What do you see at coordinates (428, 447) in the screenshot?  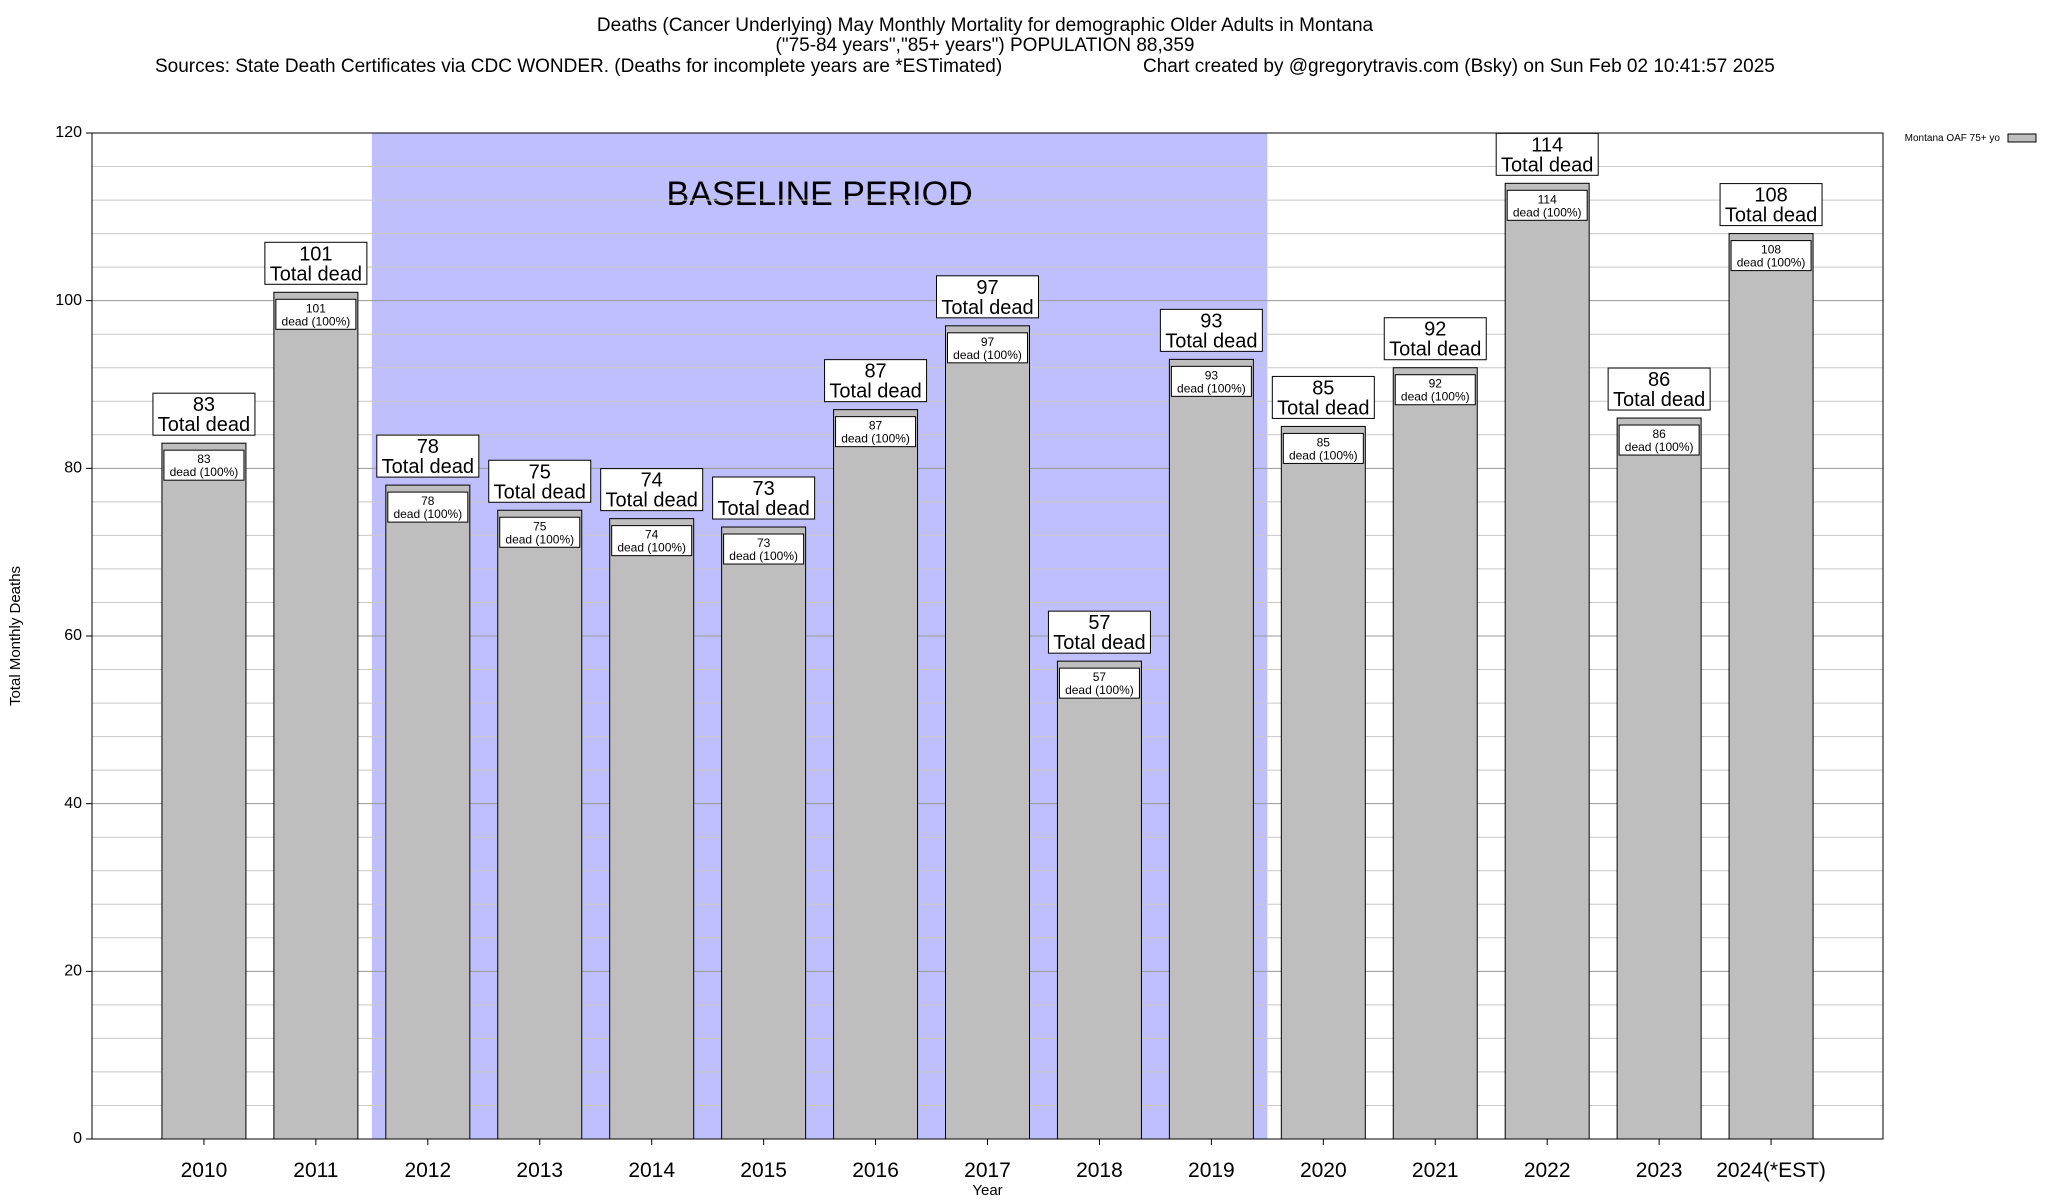 I see `total-value: 78` at bounding box center [428, 447].